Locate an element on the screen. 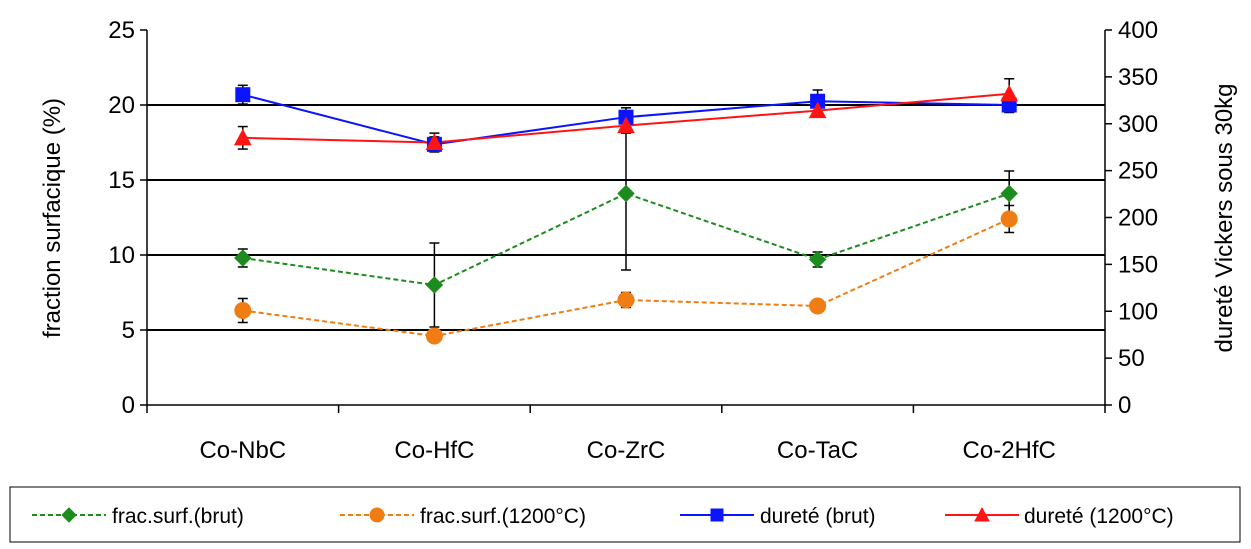  x-tick-labels: Co-NbC Co-HfC Co-ZrC Co-TaC Co-2HfC is located at coordinates (627, 450).